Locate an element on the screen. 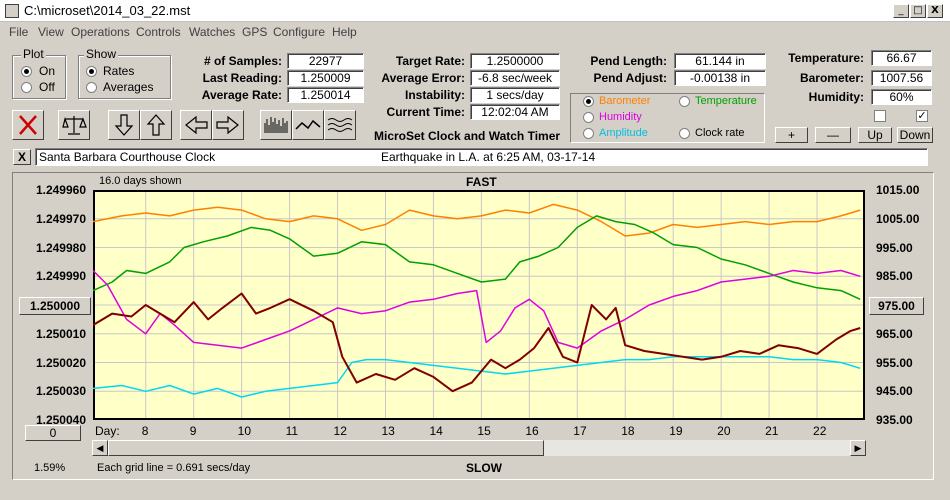 This screenshot has width=950, height=500. center-rate-button: 1.250000 is located at coordinates (55, 306).